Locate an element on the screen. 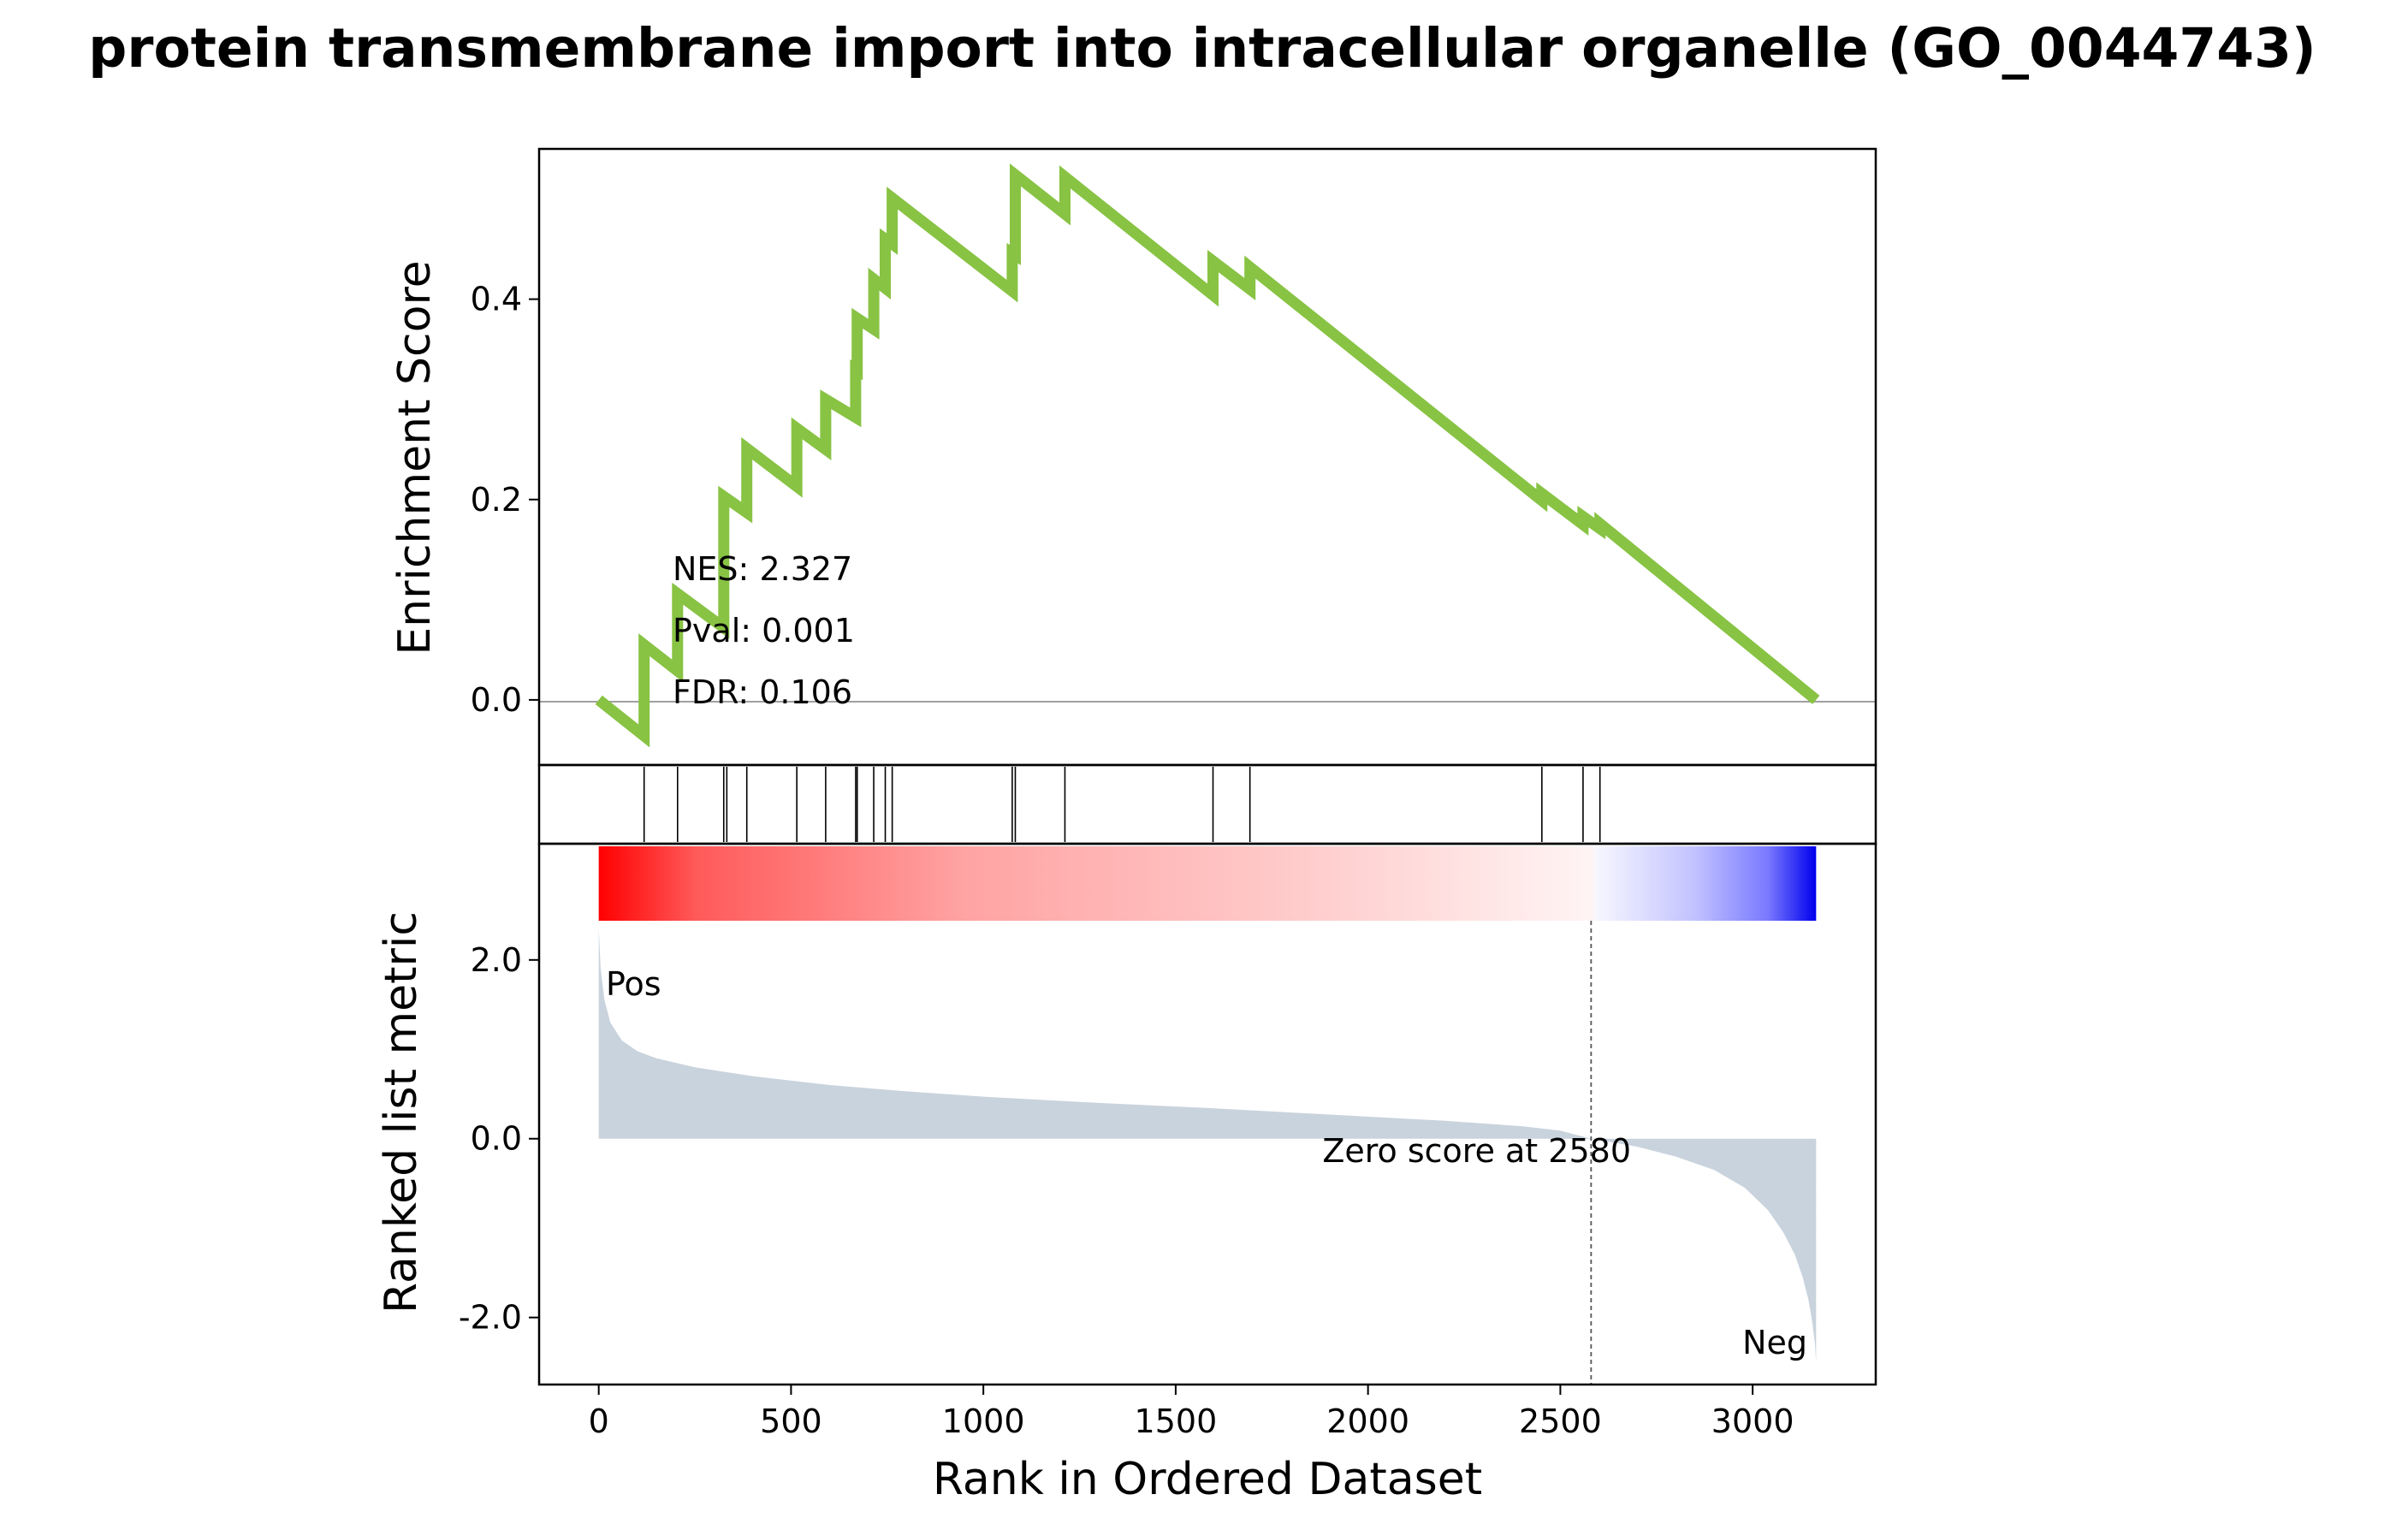 The height and width of the screenshot is (1530, 2408). x-tick-label: 0 is located at coordinates (599, 1421).